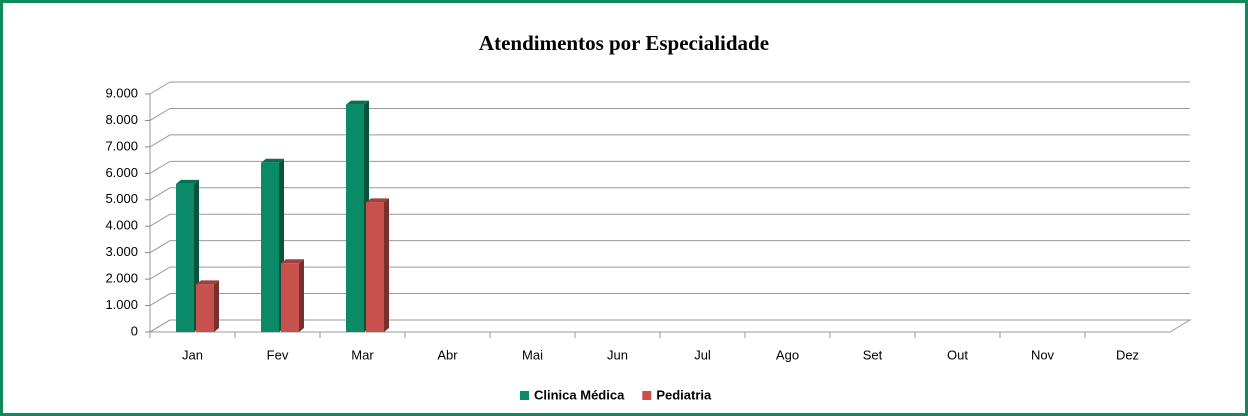 This screenshot has width=1248, height=416. Describe the element at coordinates (1043, 354) in the screenshot. I see `x-tick-label: Nov` at that location.